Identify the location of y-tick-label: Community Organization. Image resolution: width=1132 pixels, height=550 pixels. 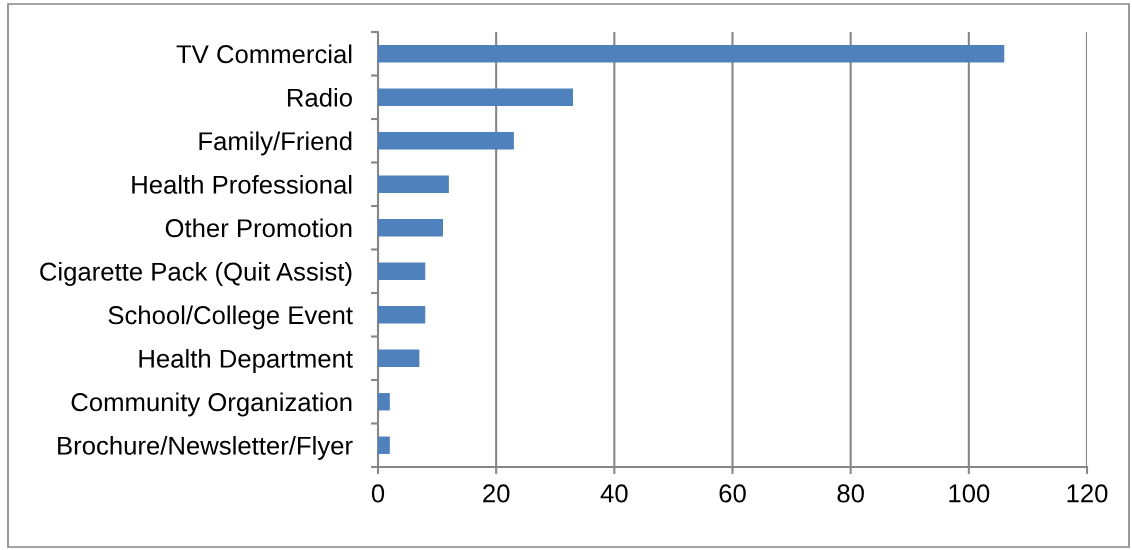
(211, 404).